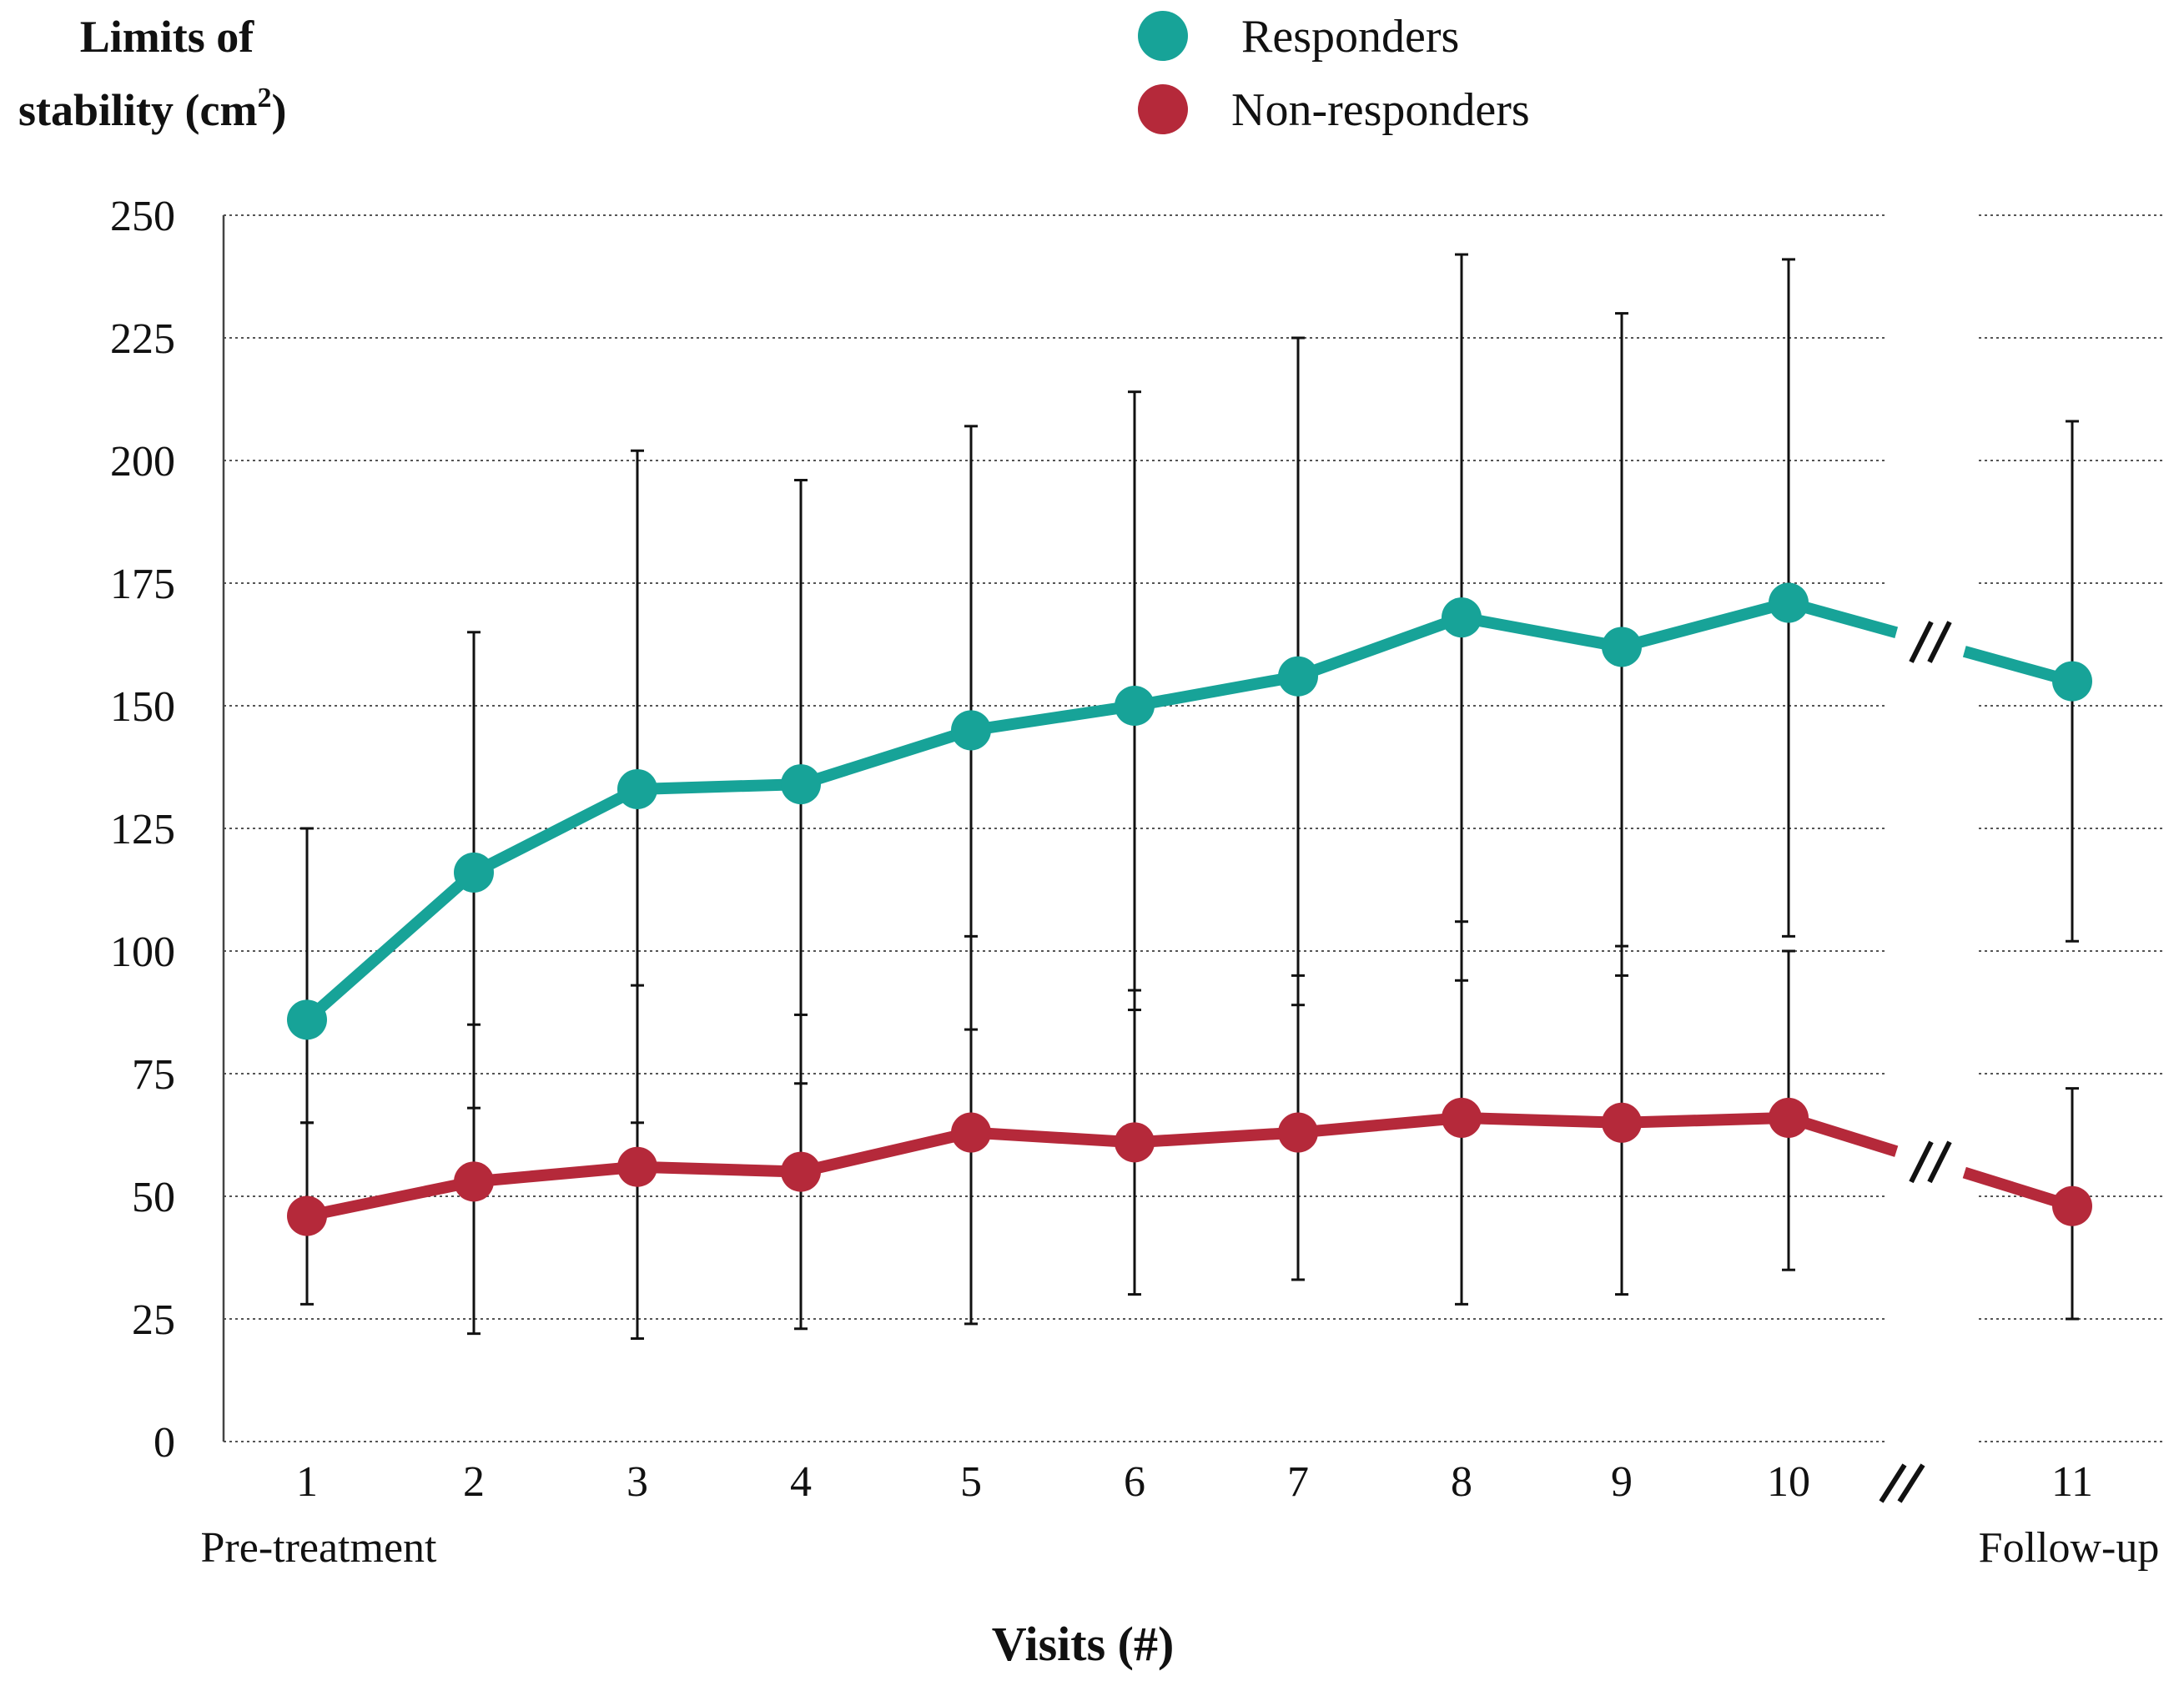 The height and width of the screenshot is (1691, 2184). I want to click on y-axis-title-close: ), so click(278, 110).